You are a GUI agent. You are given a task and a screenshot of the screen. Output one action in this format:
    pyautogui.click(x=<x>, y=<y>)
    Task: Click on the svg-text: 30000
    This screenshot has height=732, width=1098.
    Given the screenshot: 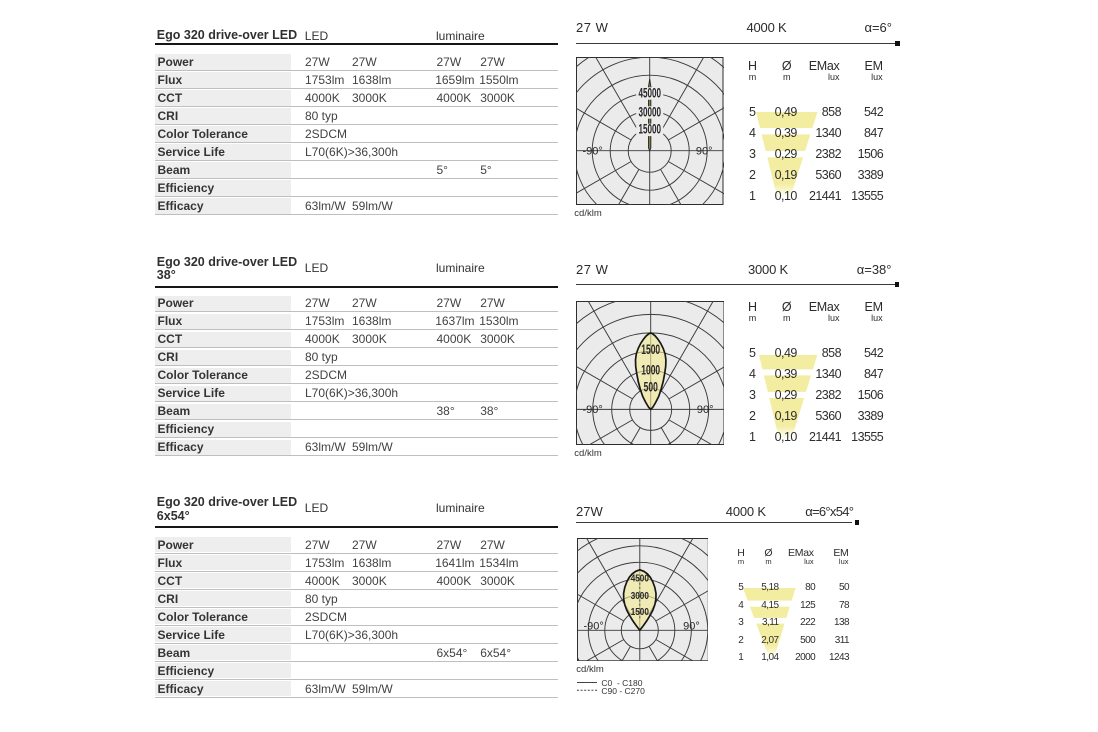 What is the action you would take?
    pyautogui.click(x=649, y=112)
    